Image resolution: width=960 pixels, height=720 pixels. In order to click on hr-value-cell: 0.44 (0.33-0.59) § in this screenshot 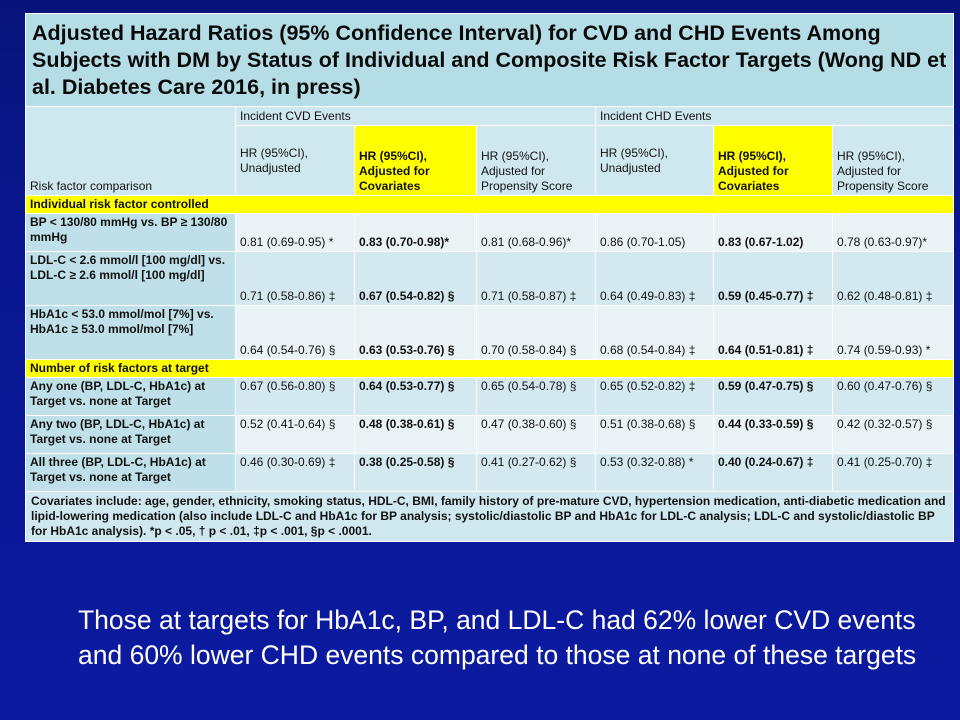, I will do `click(773, 434)`.